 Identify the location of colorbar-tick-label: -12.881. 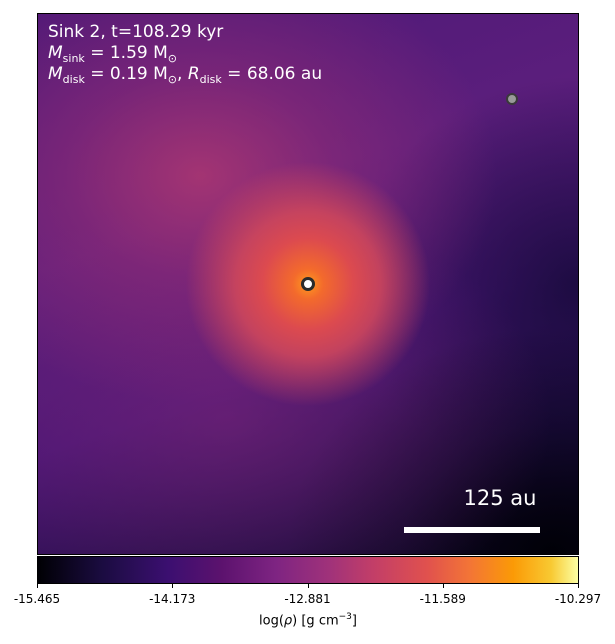
(307, 599).